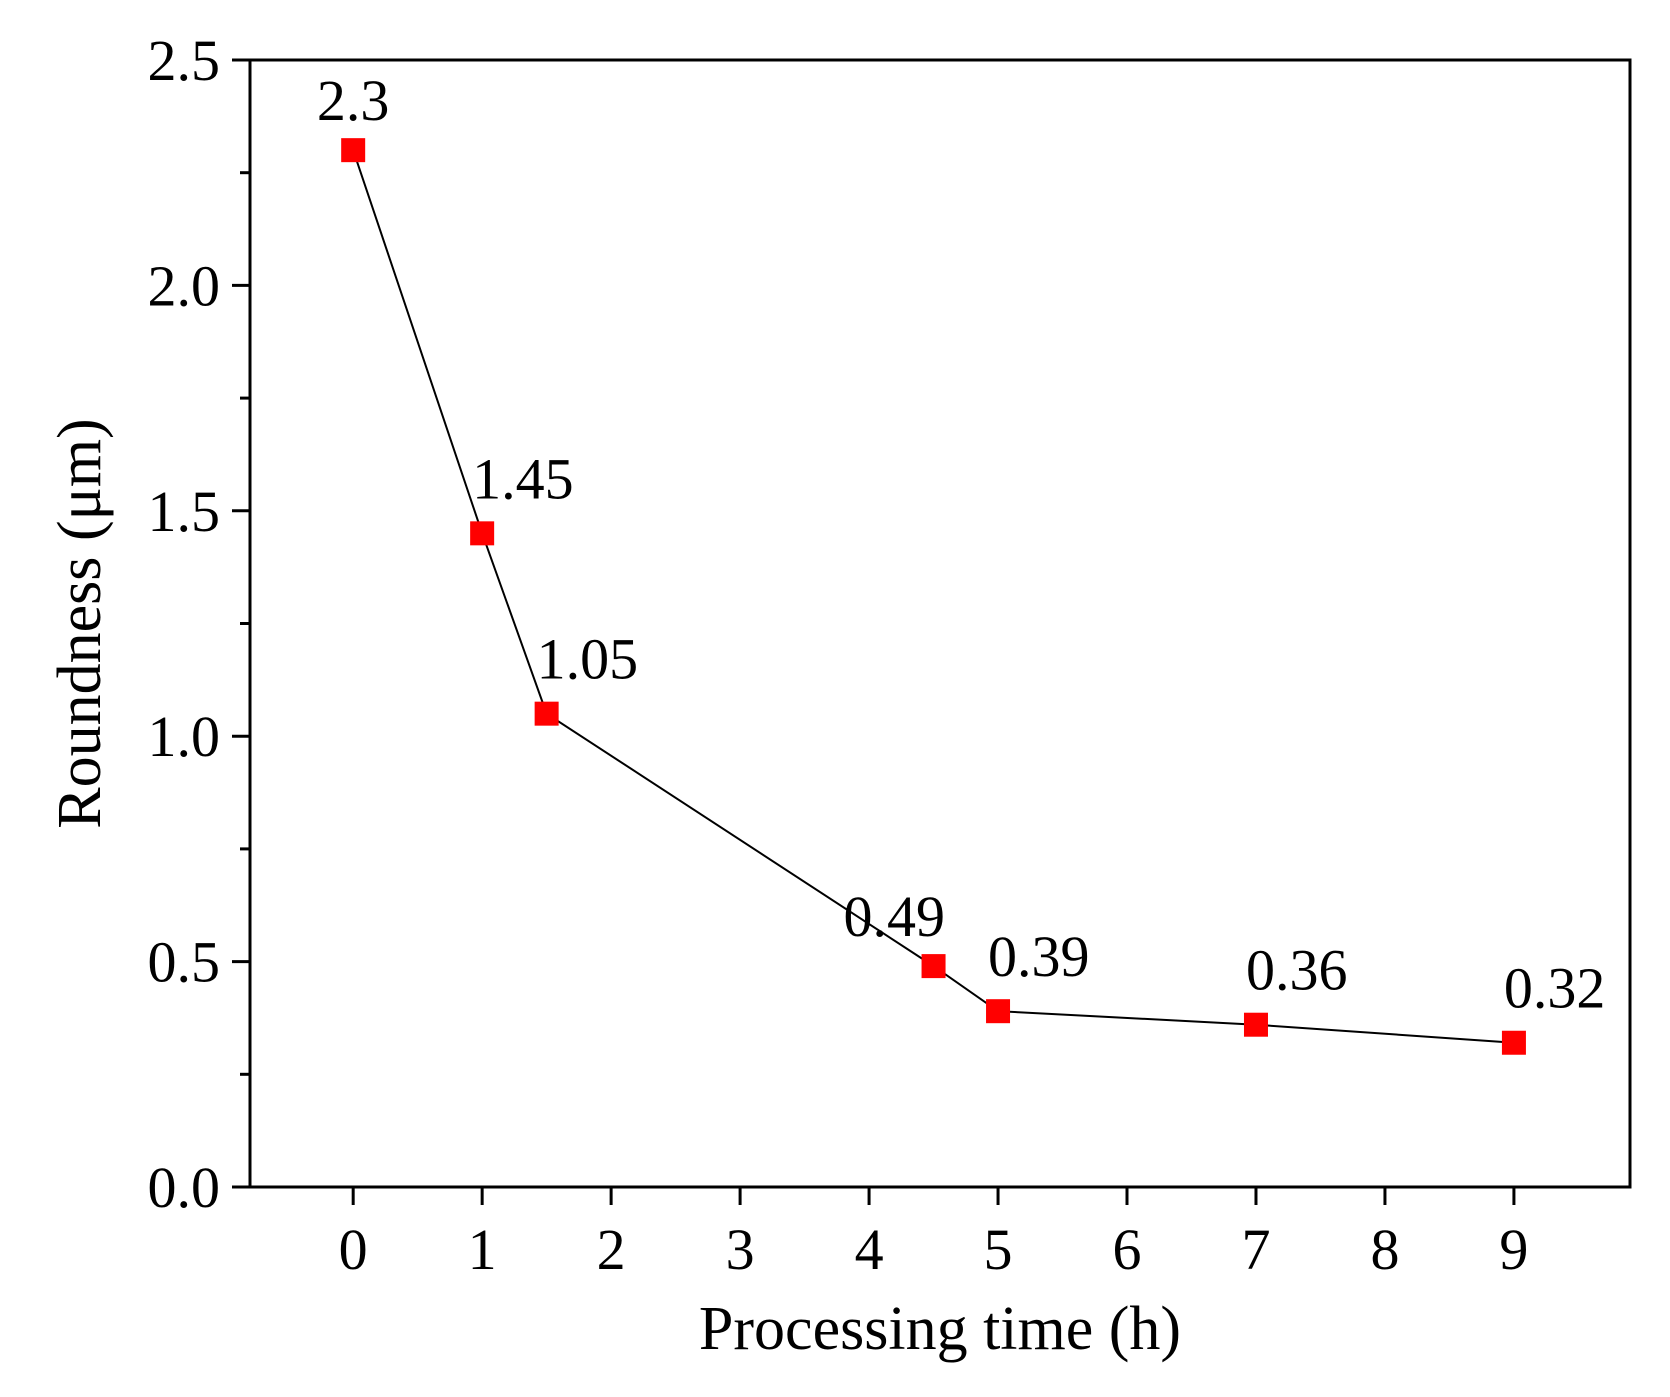 This screenshot has height=1397, width=1670. I want to click on x-tick-label: 1, so click(482, 1249).